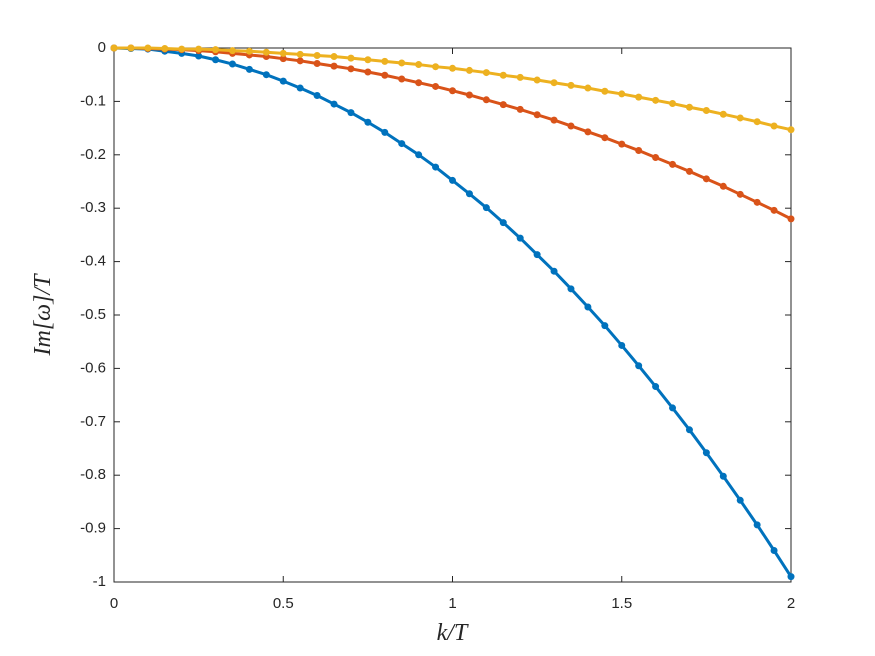 The height and width of the screenshot is (656, 875). I want to click on y-tick-label: -0.6, so click(93, 367).